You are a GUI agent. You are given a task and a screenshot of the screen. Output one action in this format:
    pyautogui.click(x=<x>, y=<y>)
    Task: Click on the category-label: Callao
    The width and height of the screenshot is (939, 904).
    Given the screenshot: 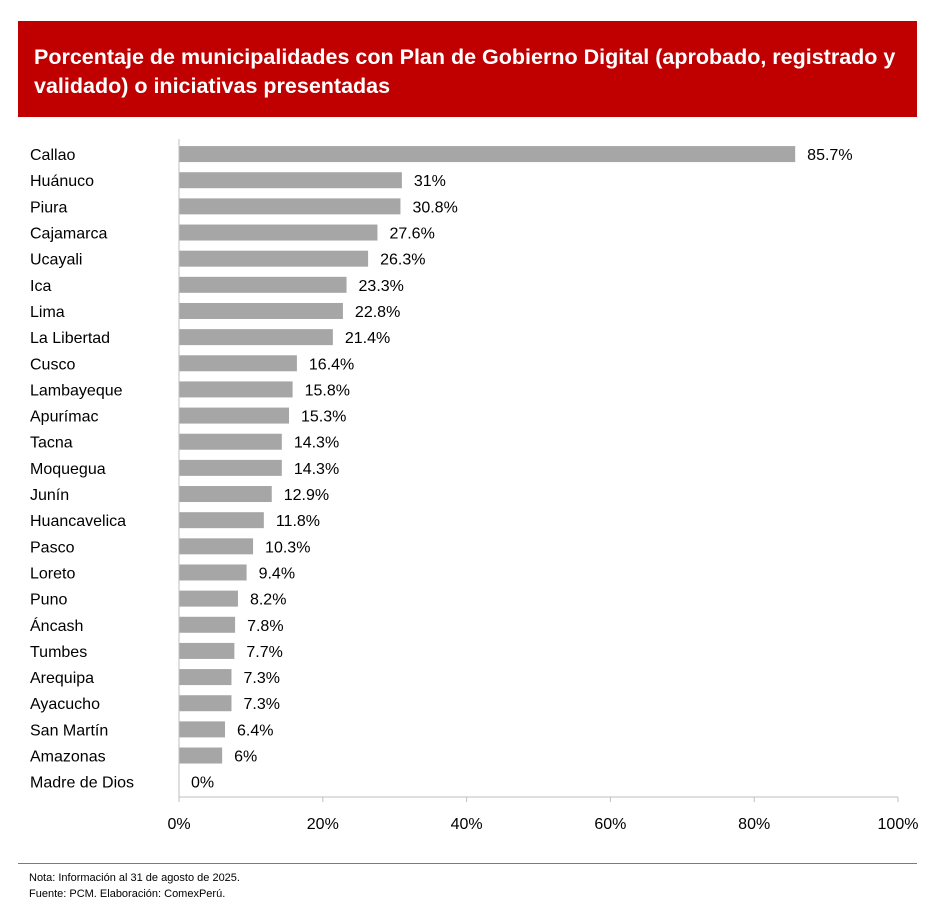 What is the action you would take?
    pyautogui.click(x=52, y=155)
    